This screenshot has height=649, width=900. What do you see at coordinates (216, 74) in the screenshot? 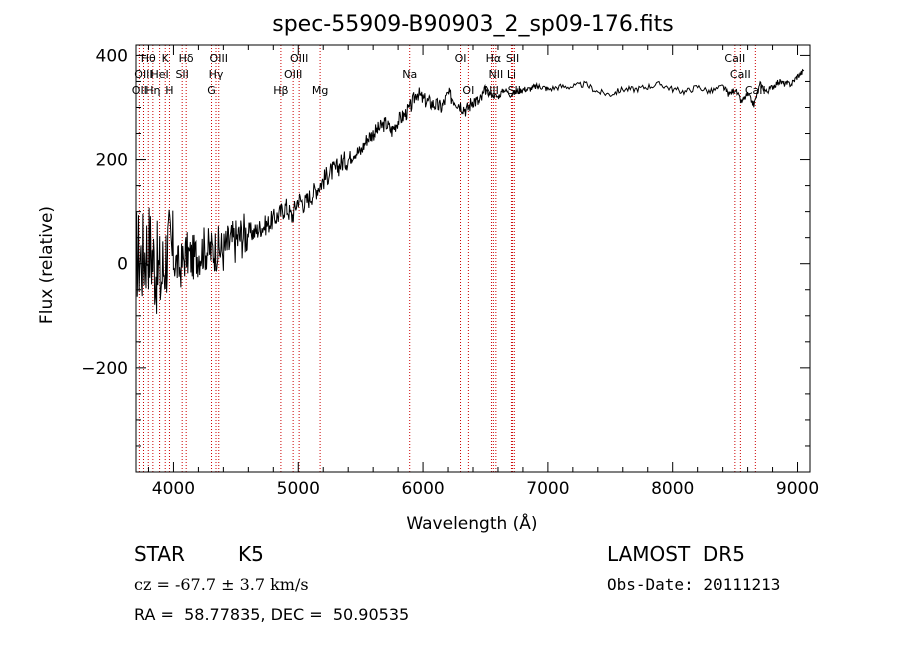
I see `spectral-line-label: Hγ` at bounding box center [216, 74].